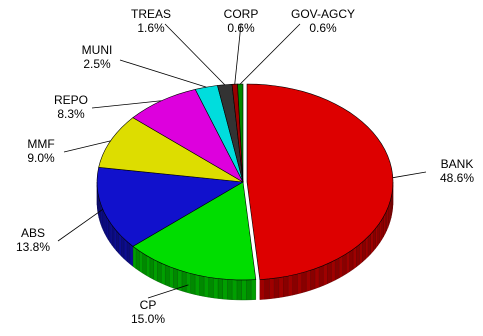 Image resolution: width=483 pixels, height=336 pixels. Describe the element at coordinates (241, 28) in the screenshot. I see `slice-value-corp: 0.6%` at that location.